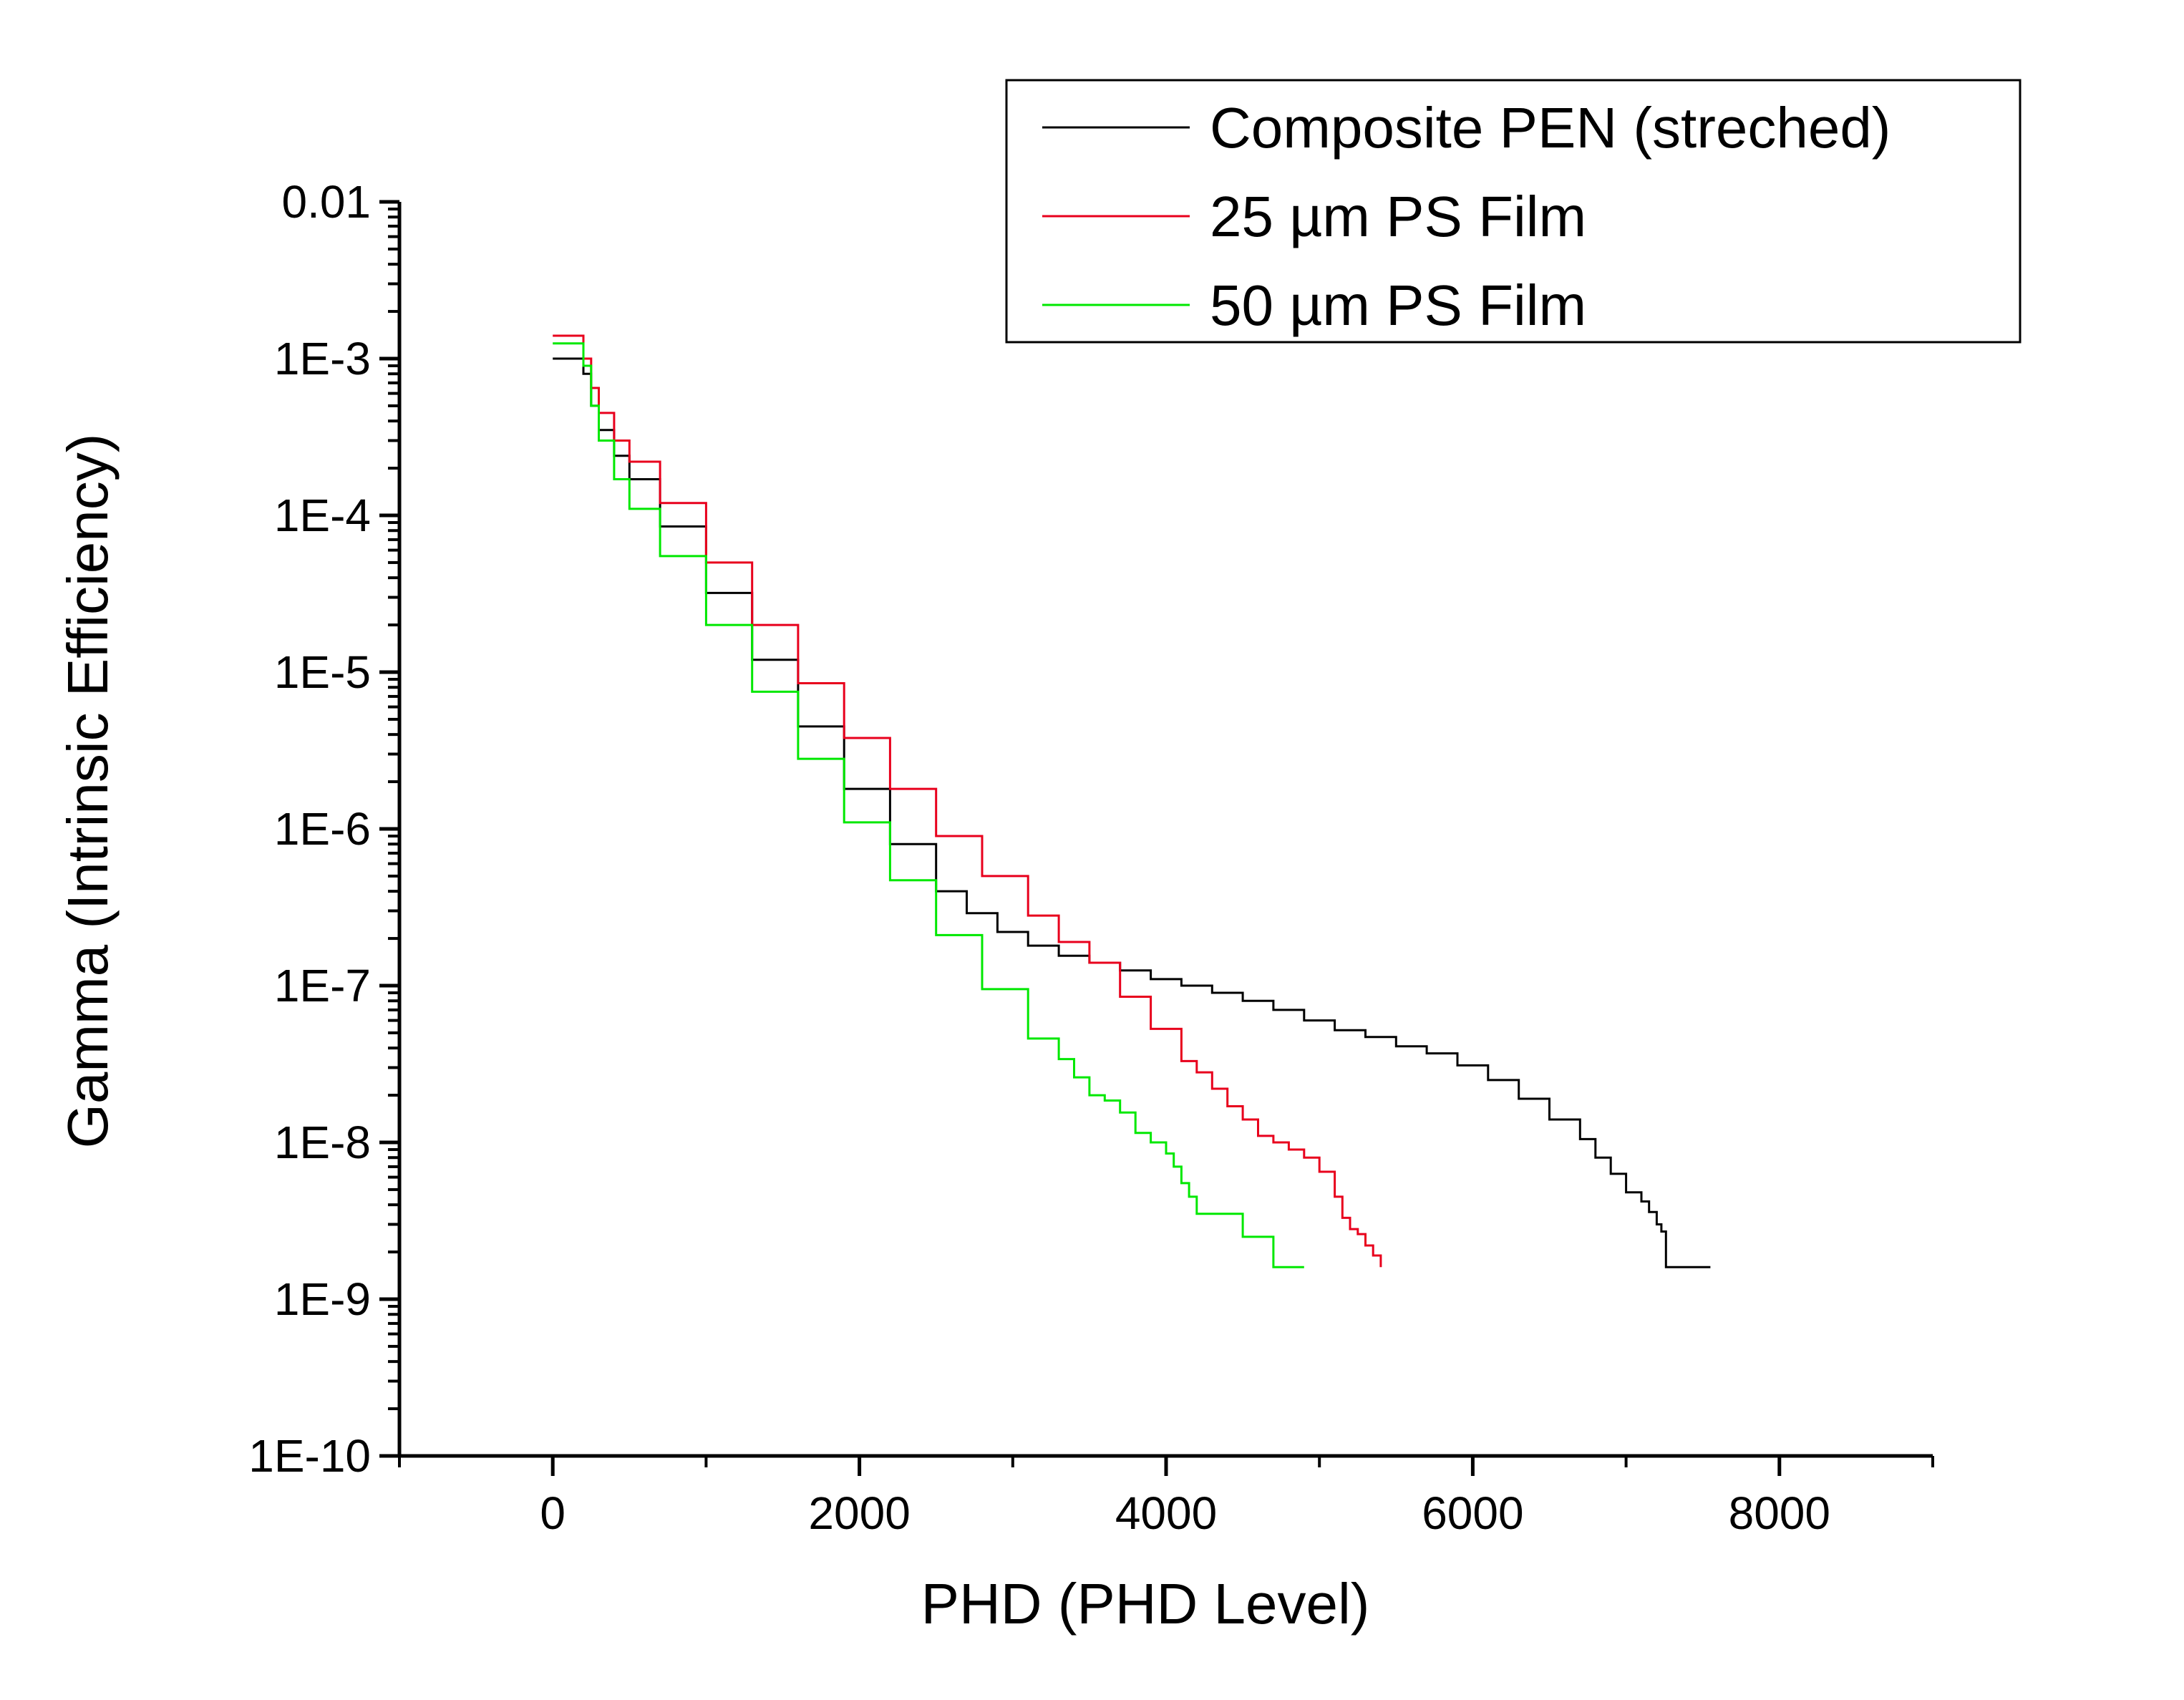 The image size is (2184, 1700). Describe the element at coordinates (322, 515) in the screenshot. I see `y-tick-label: 1E-4` at that location.